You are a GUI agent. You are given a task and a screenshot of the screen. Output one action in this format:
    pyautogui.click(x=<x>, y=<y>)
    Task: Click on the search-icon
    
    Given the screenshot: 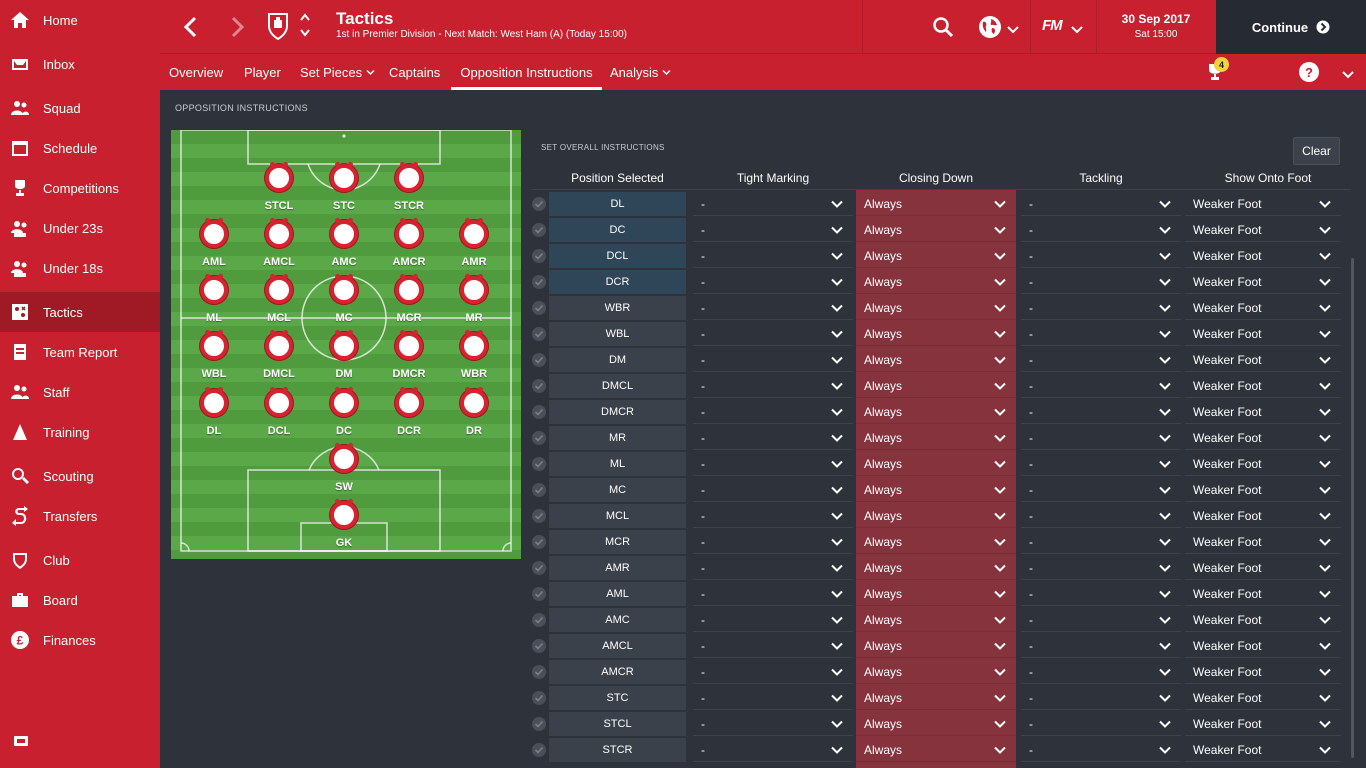 What is the action you would take?
    pyautogui.click(x=943, y=27)
    